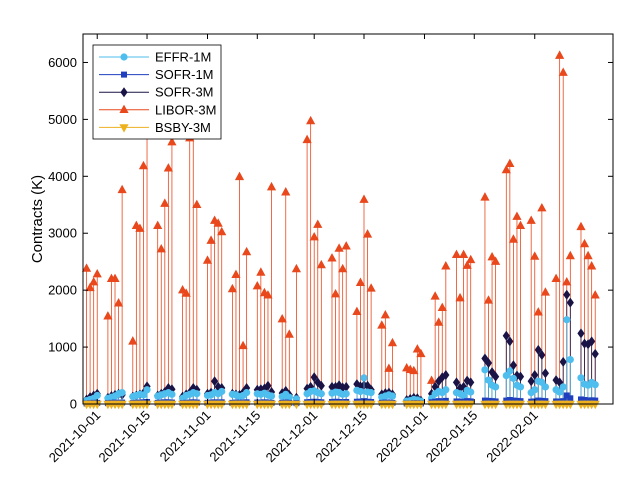  I want to click on y-tick-label: 1000, so click(62, 347).